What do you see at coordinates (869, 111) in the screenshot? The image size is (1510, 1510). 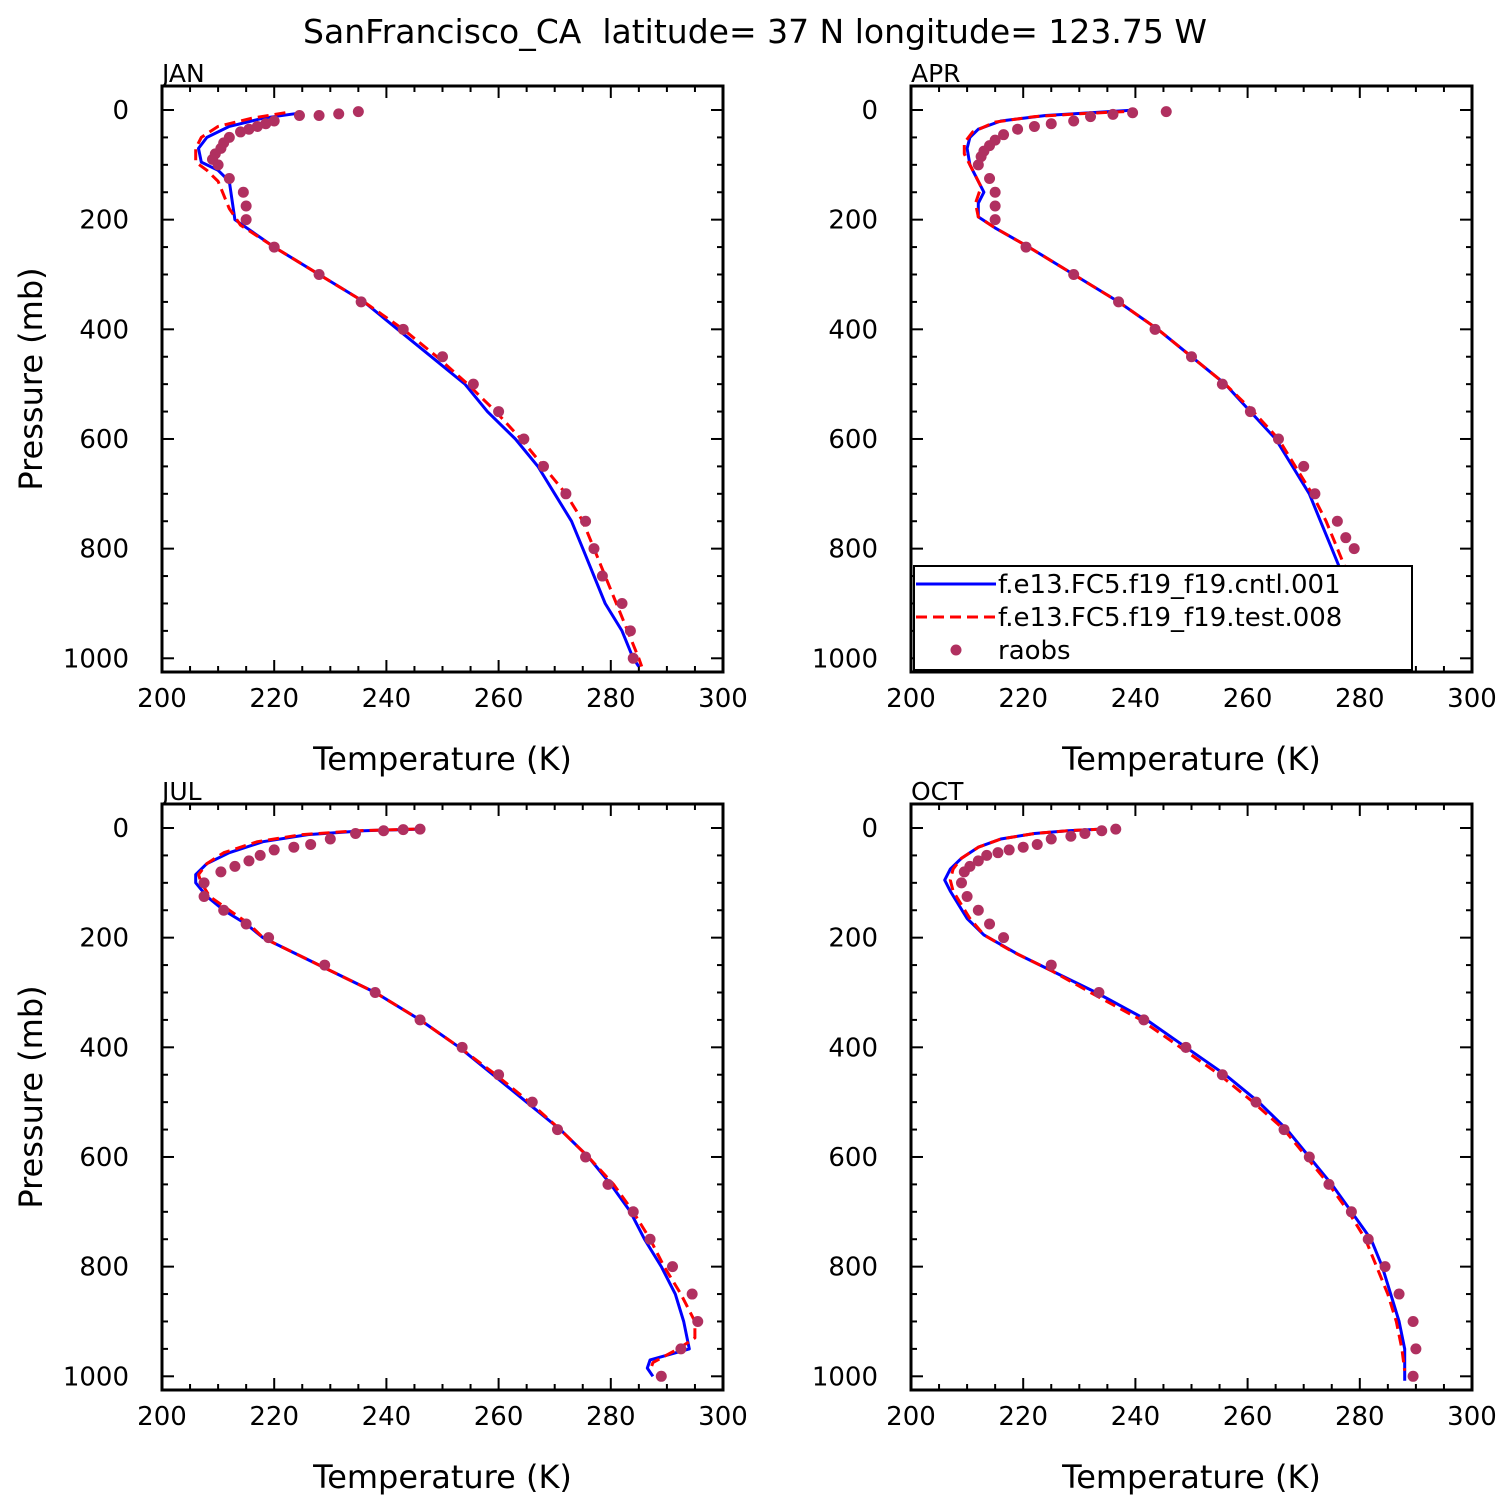 I see `y-tick-label: 0` at bounding box center [869, 111].